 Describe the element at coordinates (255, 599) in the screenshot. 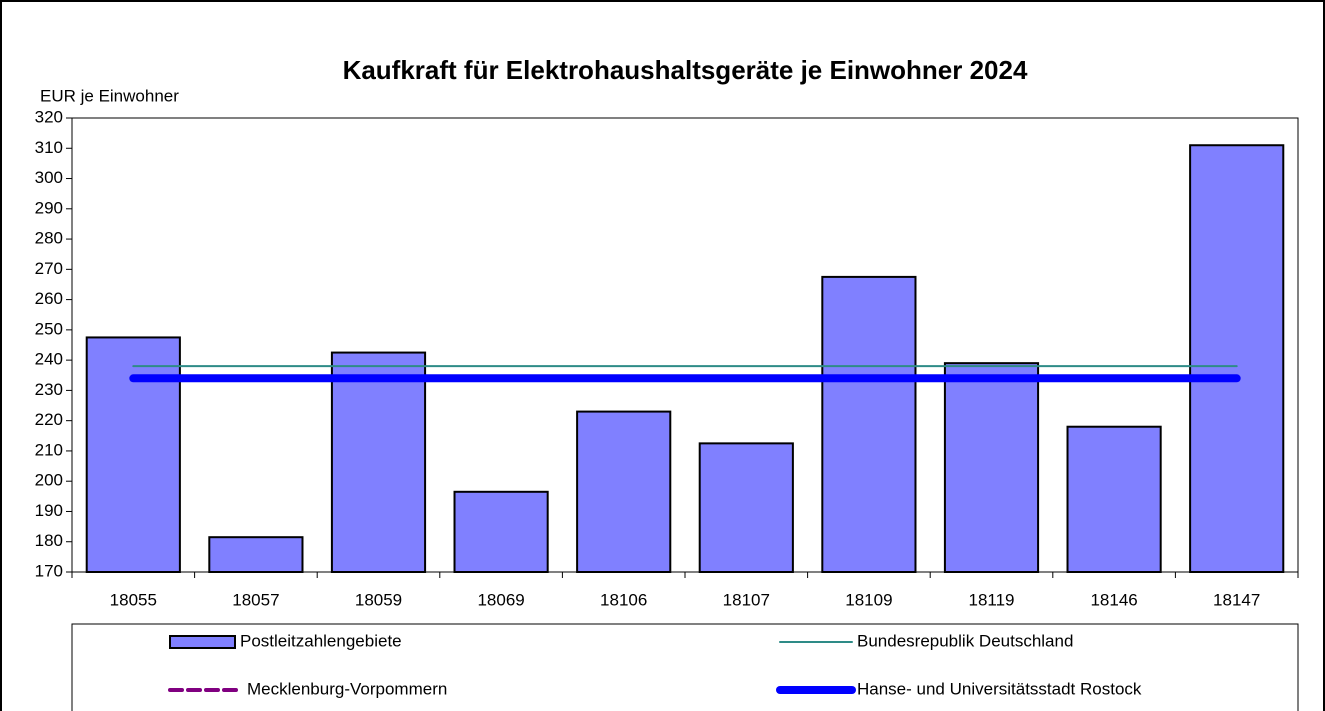

I see `x-tick-label: 18057` at that location.